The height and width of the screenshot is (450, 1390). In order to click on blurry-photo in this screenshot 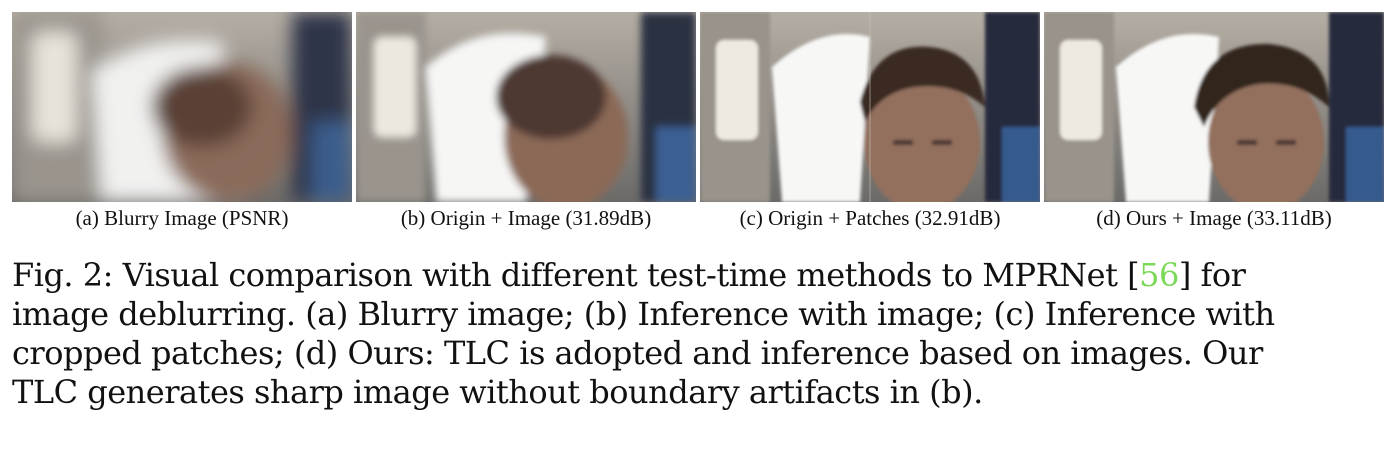, I will do `click(182, 107)`.